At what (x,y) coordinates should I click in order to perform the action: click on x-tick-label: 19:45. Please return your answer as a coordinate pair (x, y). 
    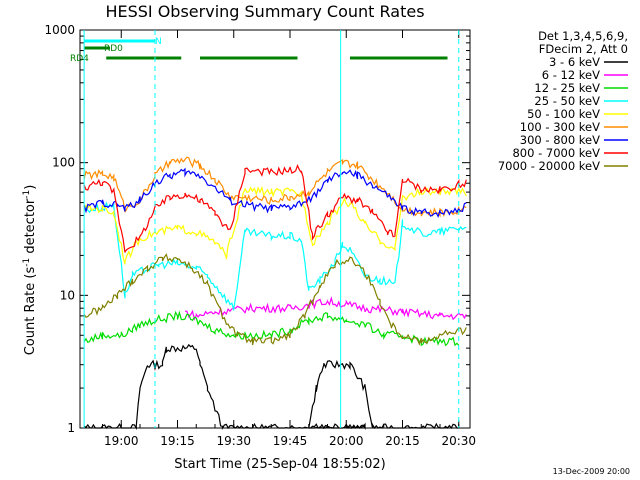
    Looking at the image, I should click on (290, 441).